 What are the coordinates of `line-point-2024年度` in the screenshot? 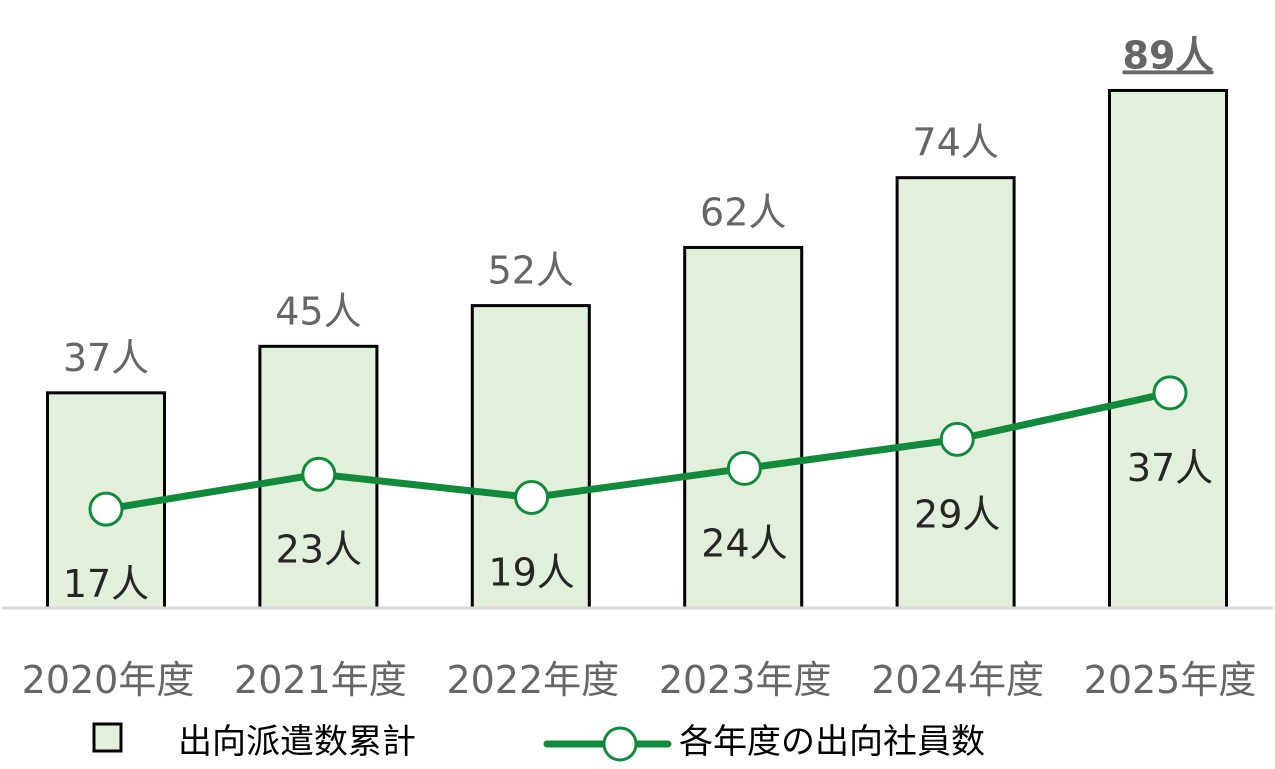 It's located at (957, 439).